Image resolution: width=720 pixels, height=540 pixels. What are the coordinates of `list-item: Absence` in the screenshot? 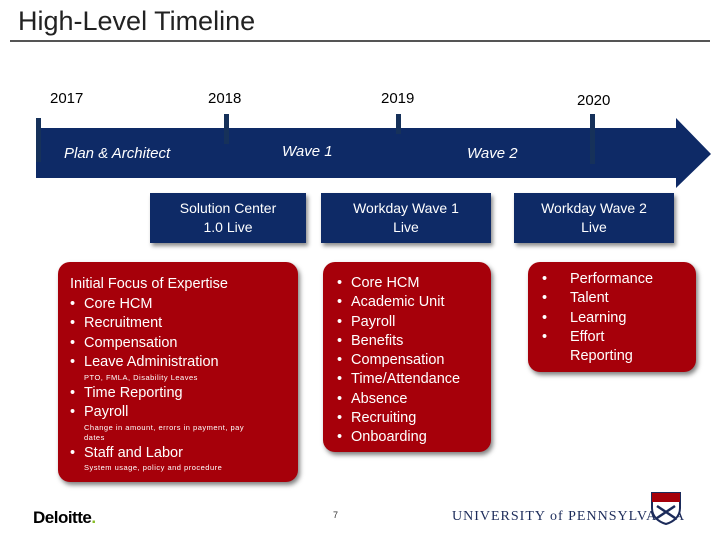 It's located at (398, 400).